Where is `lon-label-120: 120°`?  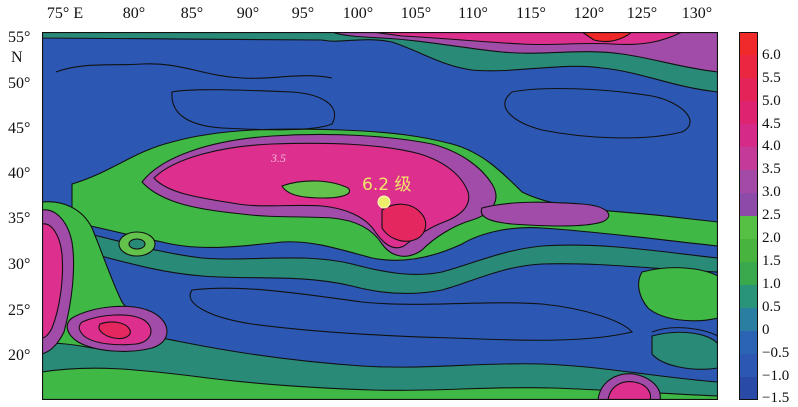 lon-label-120: 120° is located at coordinates (589, 14).